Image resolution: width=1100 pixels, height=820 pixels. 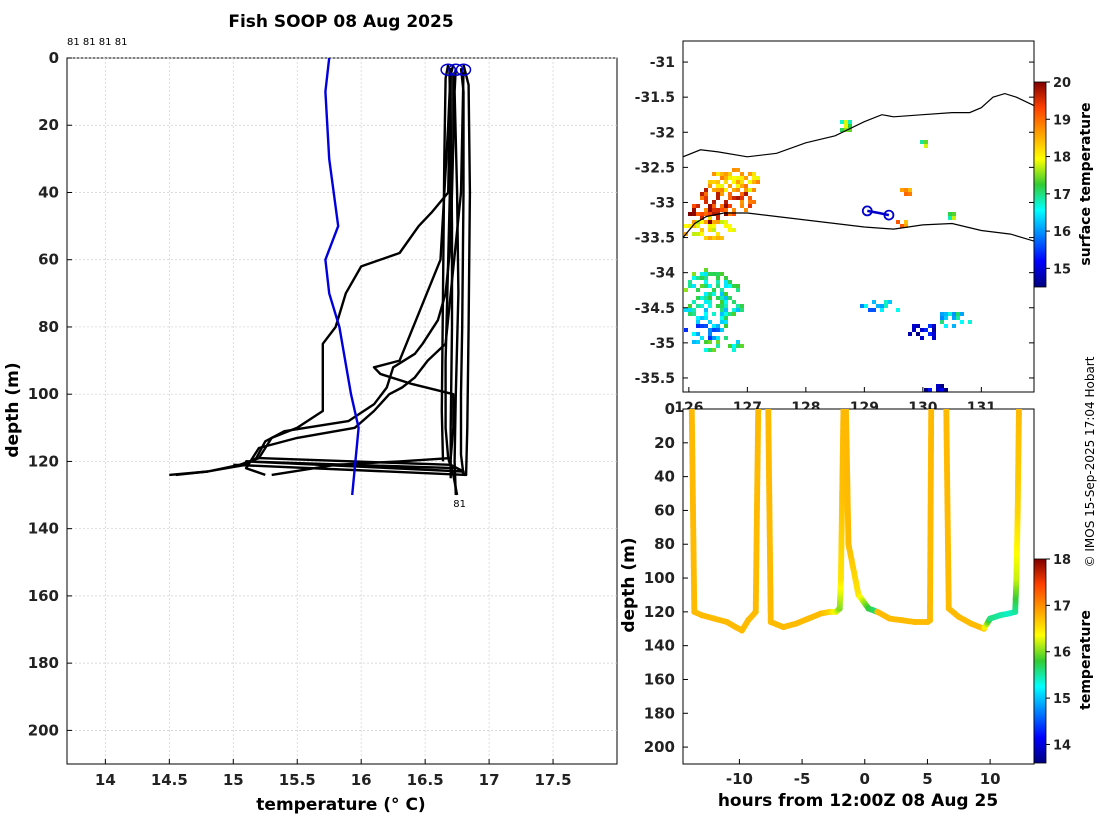 I want to click on map-ytick-label: -31.5, so click(x=655, y=98).